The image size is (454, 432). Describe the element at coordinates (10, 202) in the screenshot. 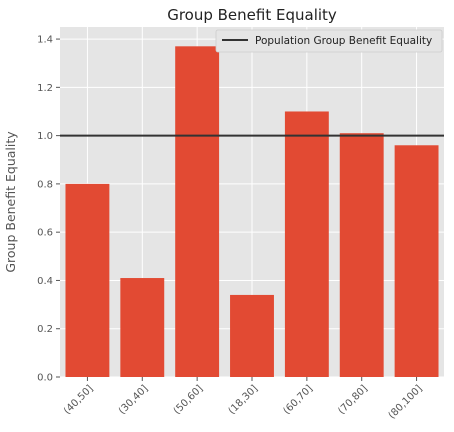

I see `y-axis-label: Group Benefit Equality` at that location.